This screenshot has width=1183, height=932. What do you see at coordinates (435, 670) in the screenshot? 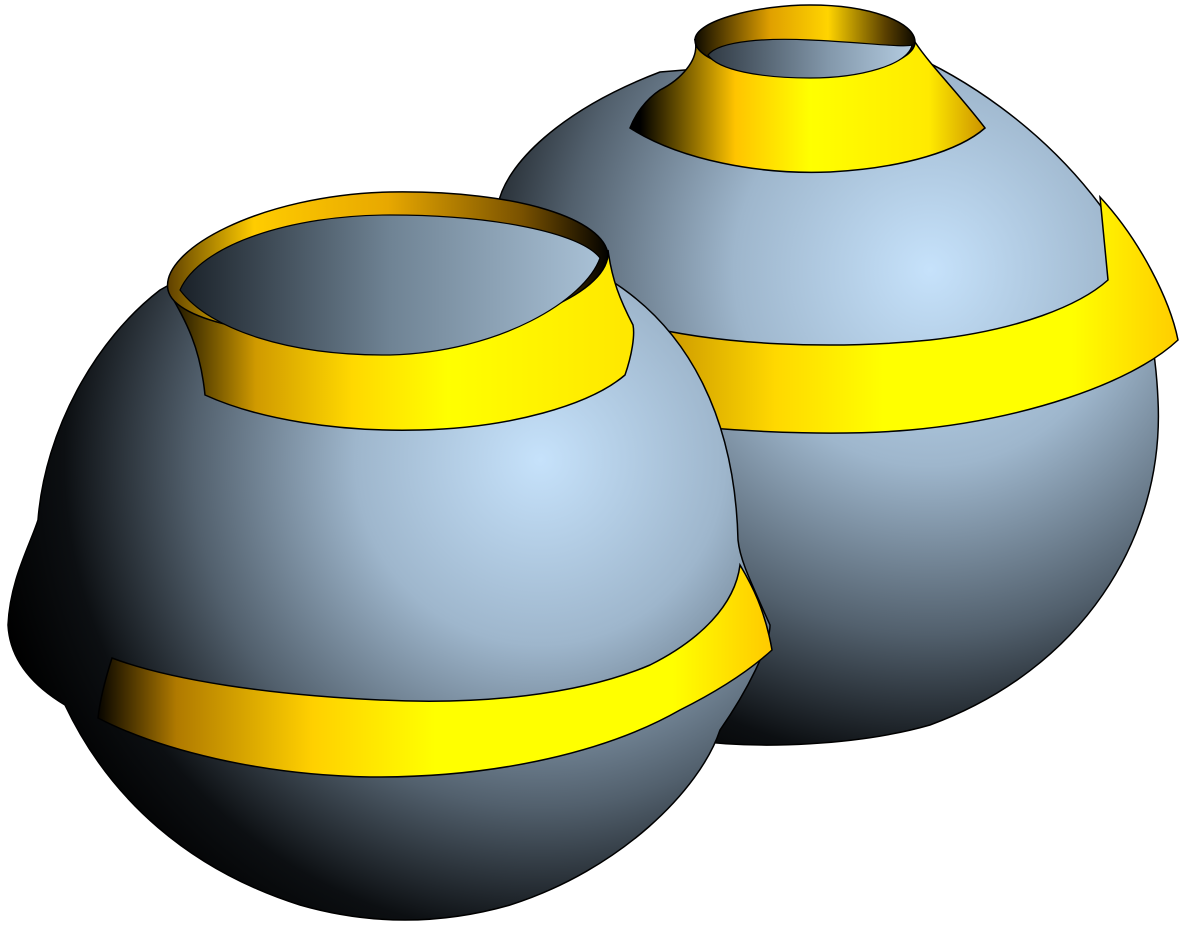
I see `sphere-left-lower-band` at bounding box center [435, 670].